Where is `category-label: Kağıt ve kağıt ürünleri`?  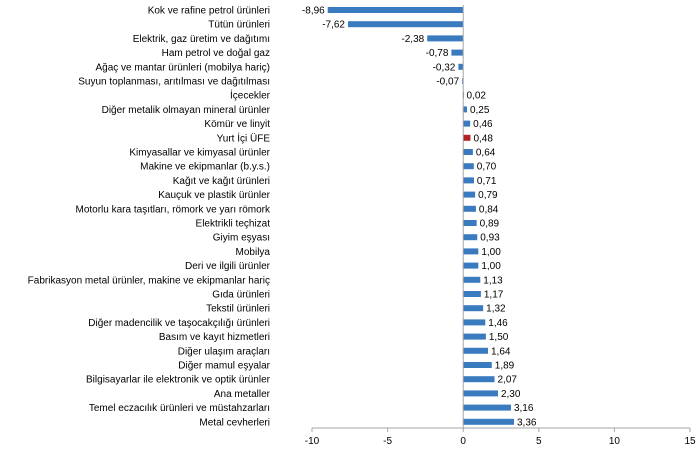
category-label: Kağıt ve kağıt ürünleri is located at coordinates (221, 181).